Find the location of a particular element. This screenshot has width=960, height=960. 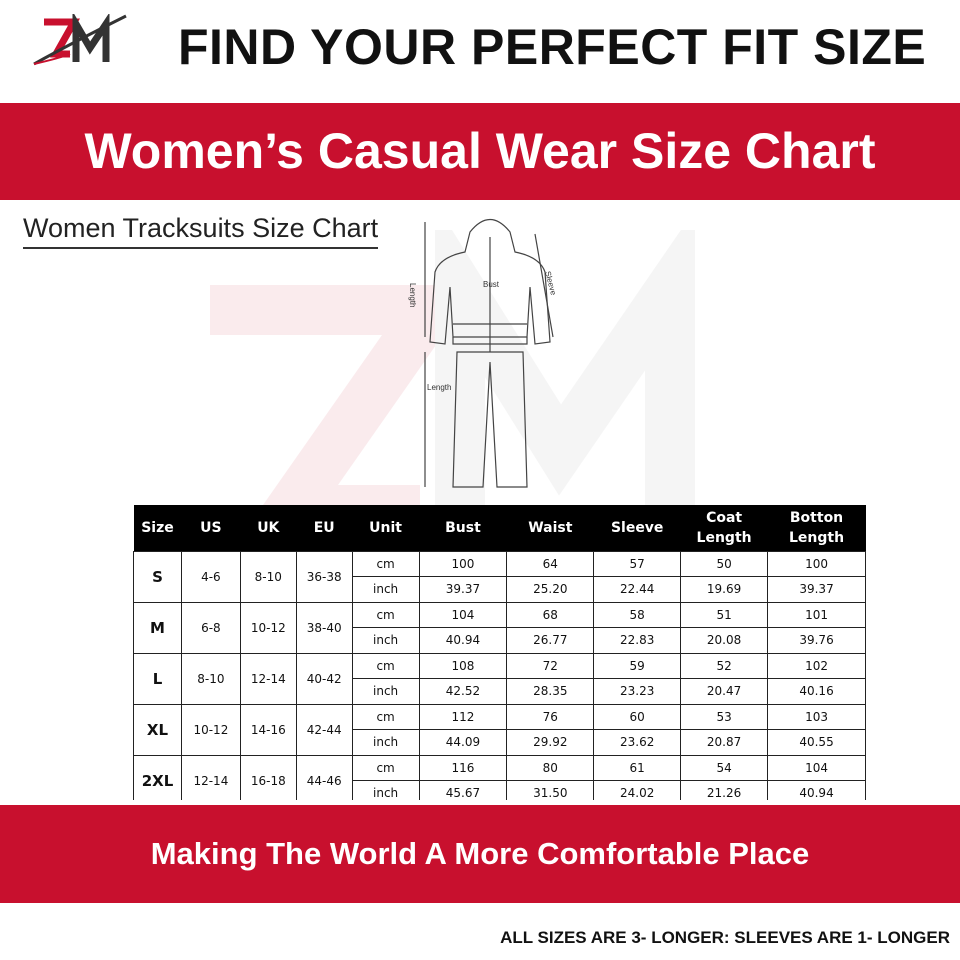

eu-size-cell: 44-46 is located at coordinates (324, 777).